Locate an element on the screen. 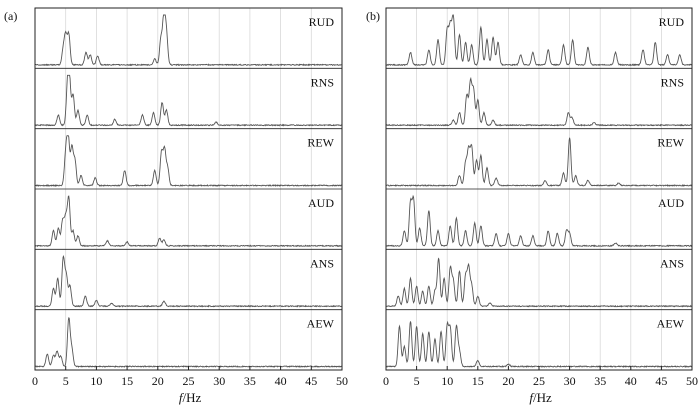  panel-label: (b) is located at coordinates (373, 16).